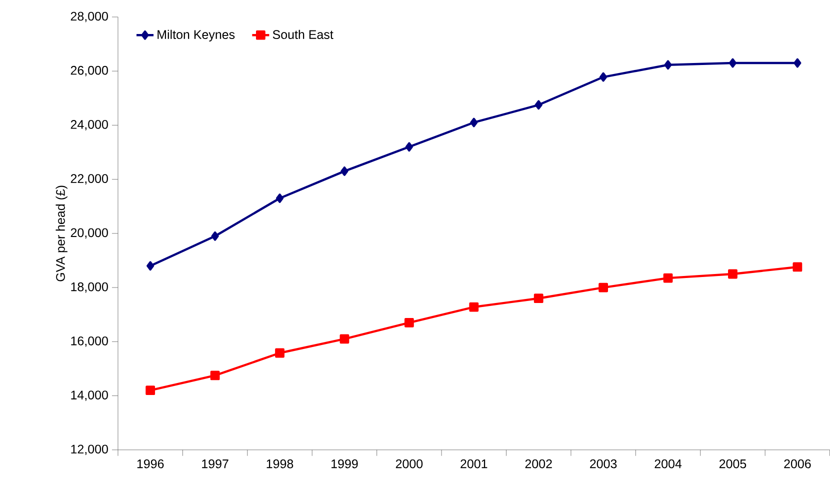  Describe the element at coordinates (732, 463) in the screenshot. I see `x-tick-label: 2005` at that location.